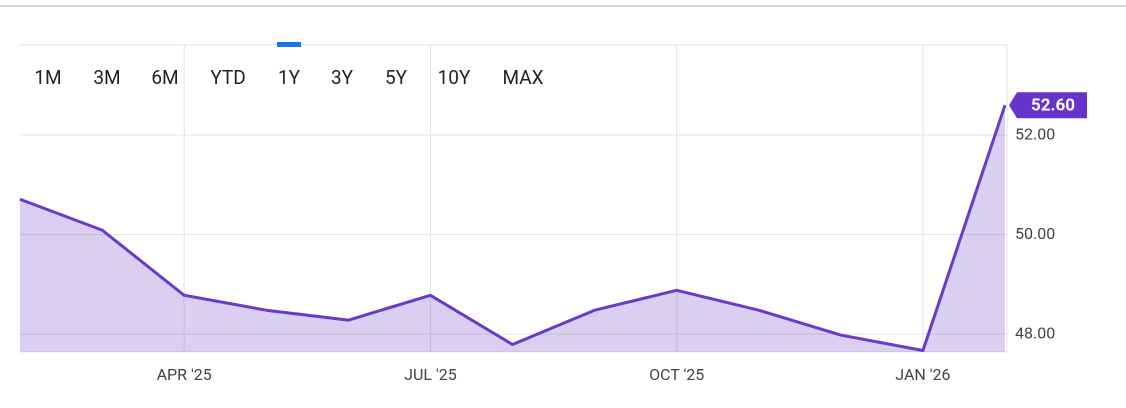 The width and height of the screenshot is (1126, 408). I want to click on range-button: 1Y, so click(289, 77).